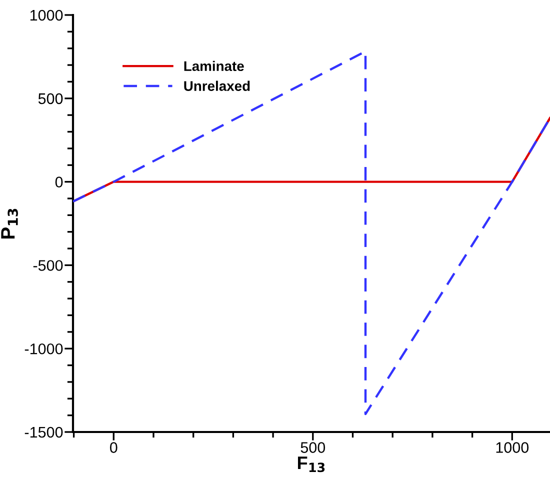  What do you see at coordinates (43, 348) in the screenshot?
I see `y-tick-label: -1000` at bounding box center [43, 348].